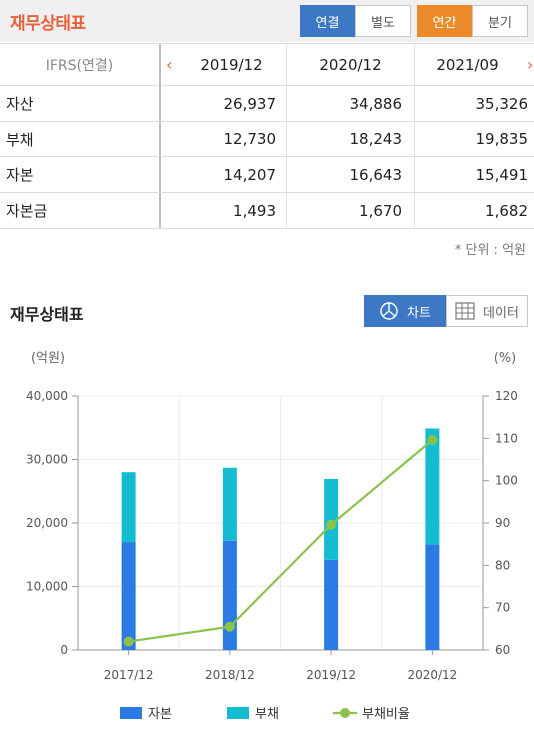 This screenshot has width=534, height=738. Describe the element at coordinates (351, 103) in the screenshot. I see `table-cell: 34,886` at that location.